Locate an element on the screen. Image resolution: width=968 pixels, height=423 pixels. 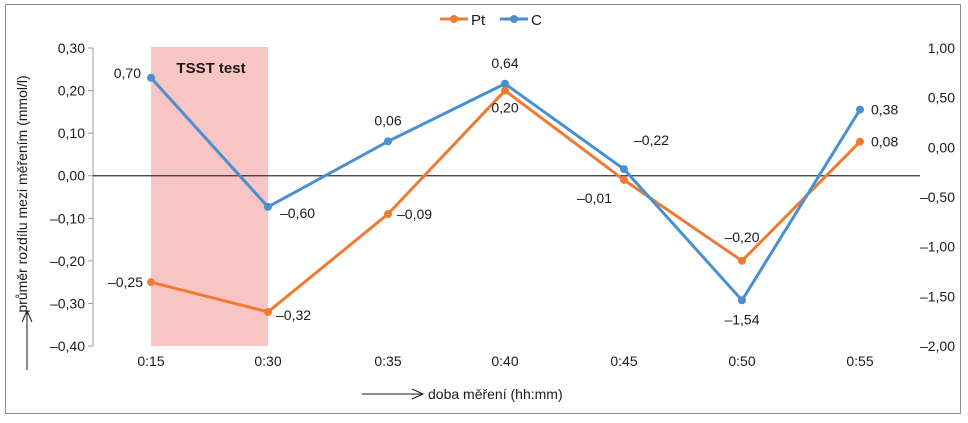
legend-label-pt: Pt is located at coordinates (478, 20).